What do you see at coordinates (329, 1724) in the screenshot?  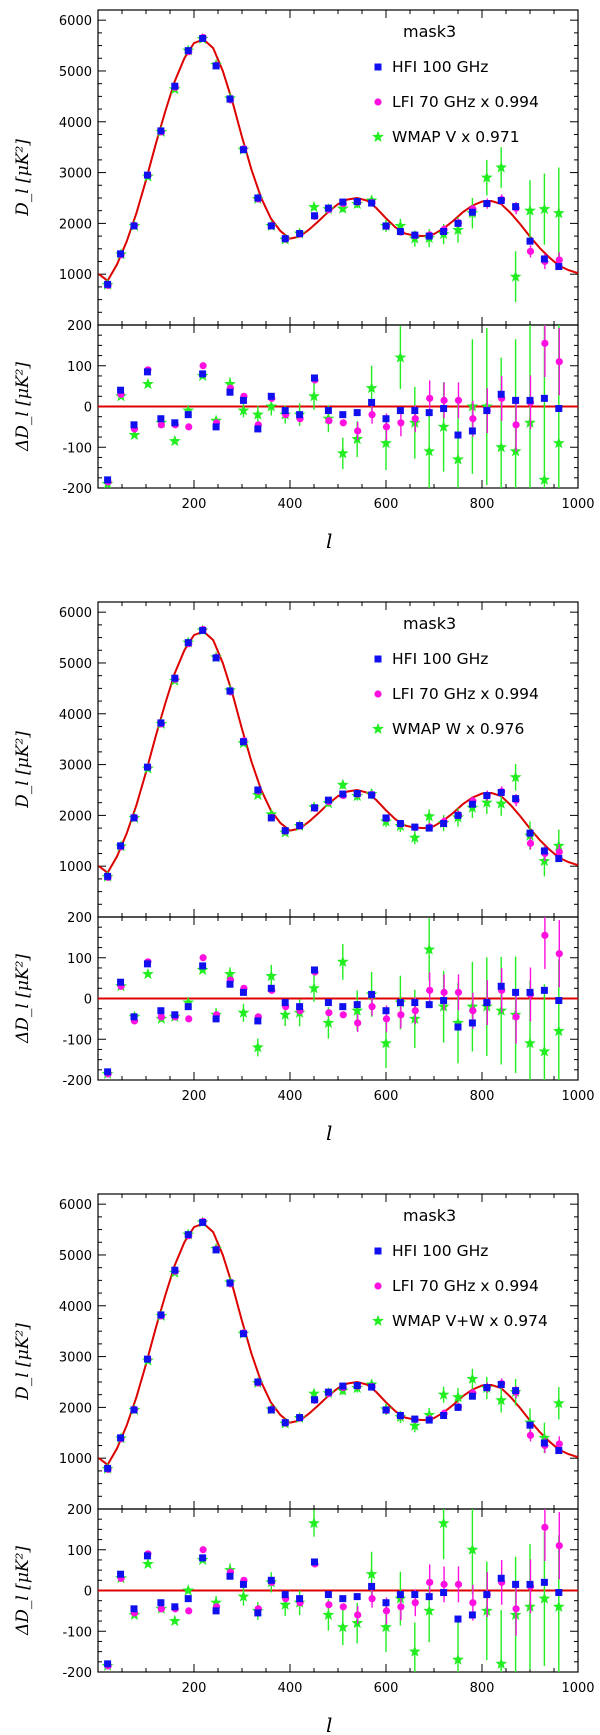 I see `x-axis-label: l` at bounding box center [329, 1724].